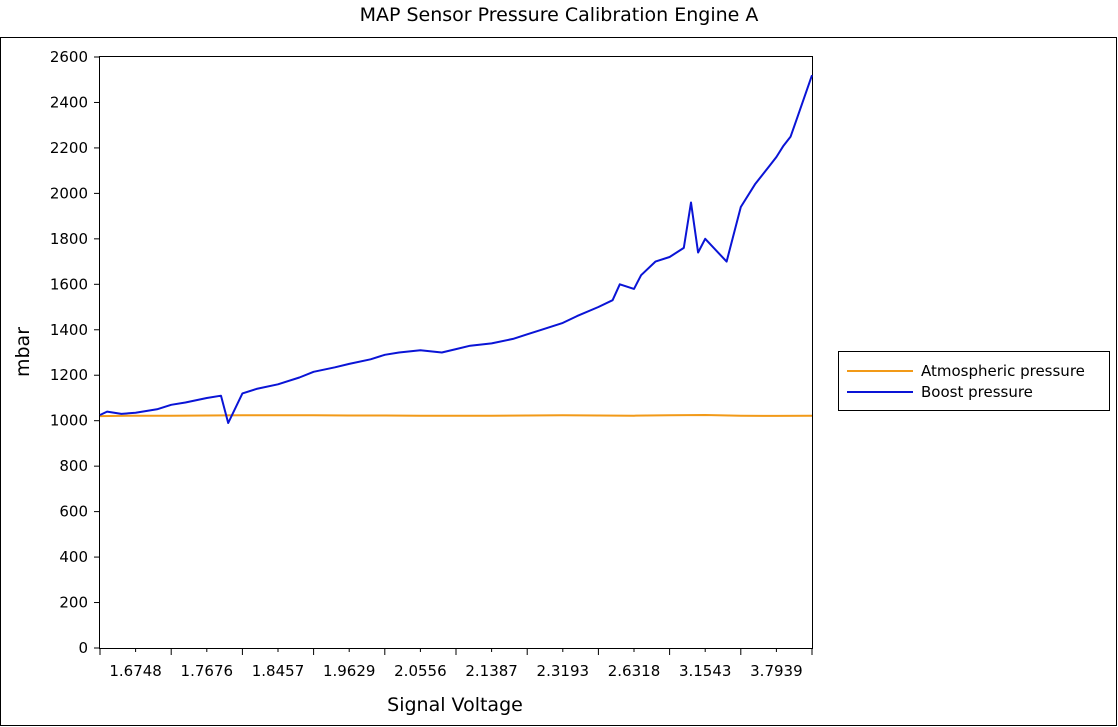 The height and width of the screenshot is (727, 1118). I want to click on x-tick-label: 2.0556, so click(420, 671).